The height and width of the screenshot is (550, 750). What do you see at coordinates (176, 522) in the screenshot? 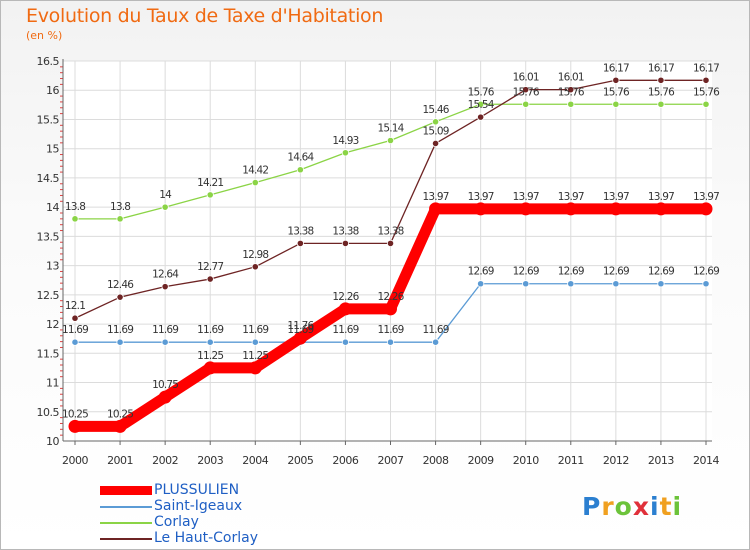
I see `legend-label-corlay: Corlay` at bounding box center [176, 522].